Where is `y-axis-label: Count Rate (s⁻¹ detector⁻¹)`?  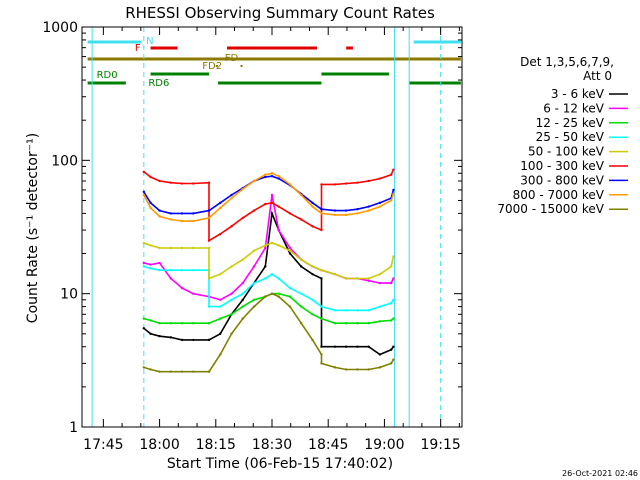
y-axis-label: Count Rate (s⁻¹ detector⁻¹) is located at coordinates (33, 228).